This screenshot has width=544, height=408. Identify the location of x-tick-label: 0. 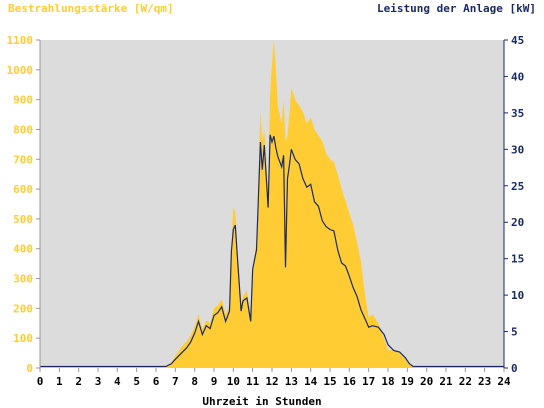
(40, 381).